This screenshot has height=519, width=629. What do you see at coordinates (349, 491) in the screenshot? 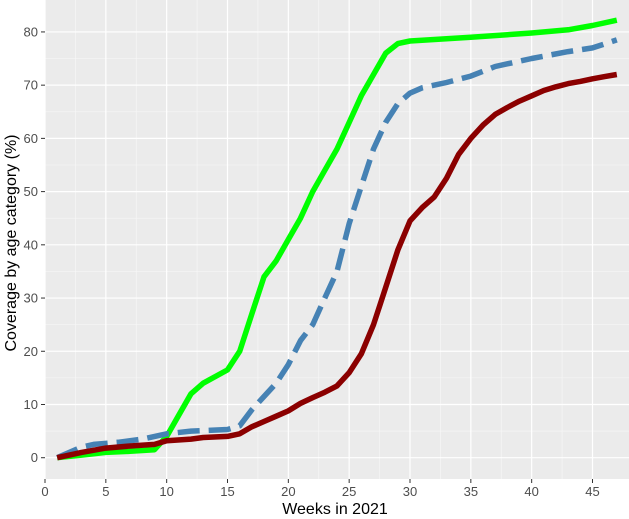
I see `x-tick-label: 25` at bounding box center [349, 491].